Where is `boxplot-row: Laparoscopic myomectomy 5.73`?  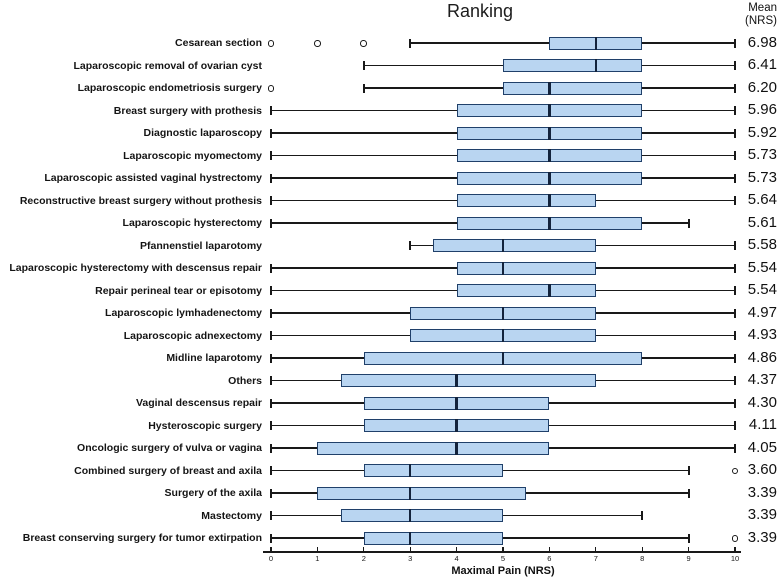 boxplot-row: Laparoscopic myomectomy 5.73 is located at coordinates (392, 155).